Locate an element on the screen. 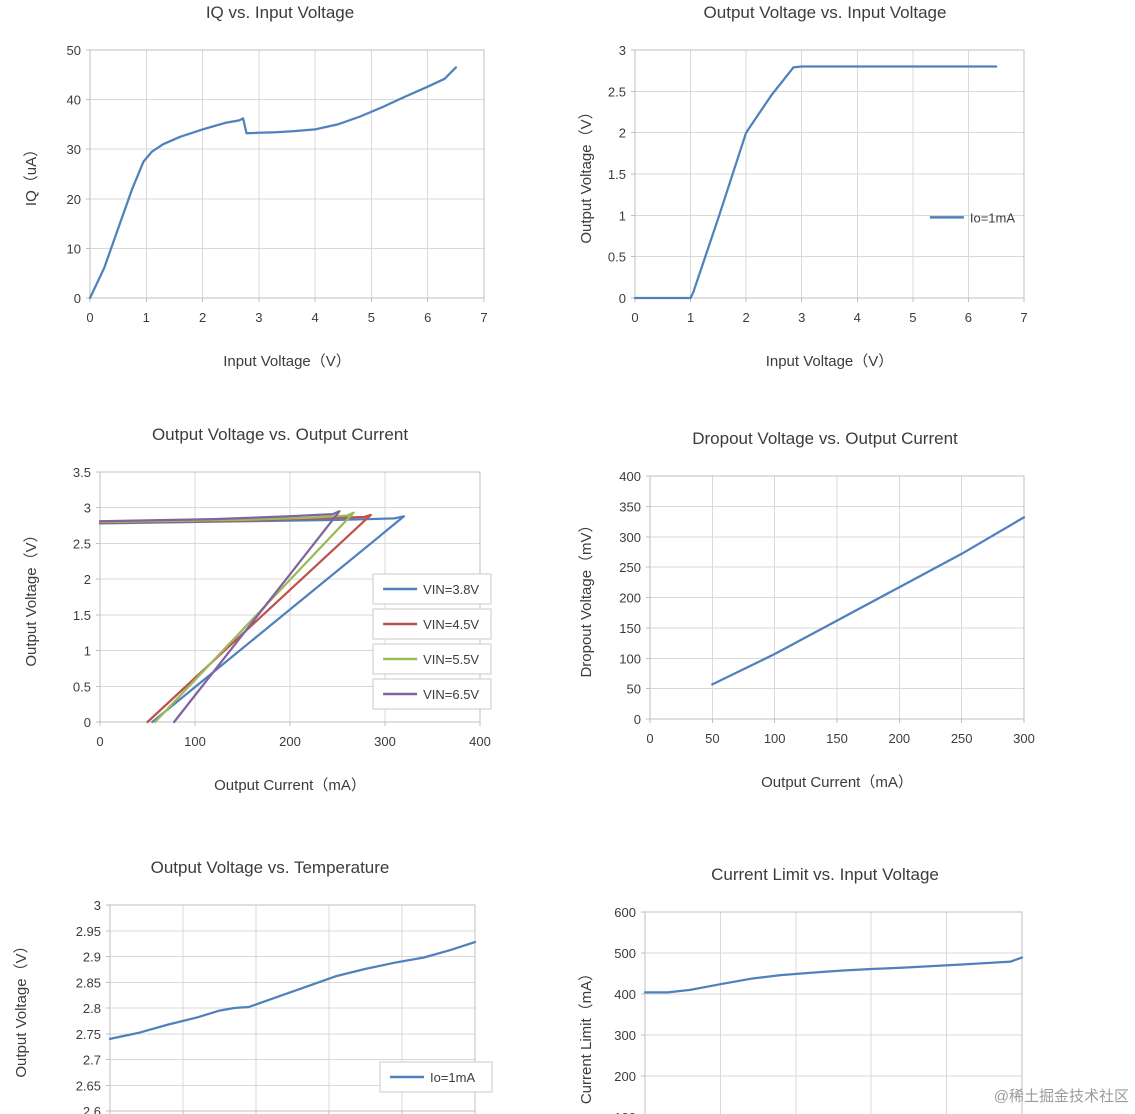 Image resolution: width=1135 pixels, height=1114 pixels. svg-text: 20 is located at coordinates (74, 199).